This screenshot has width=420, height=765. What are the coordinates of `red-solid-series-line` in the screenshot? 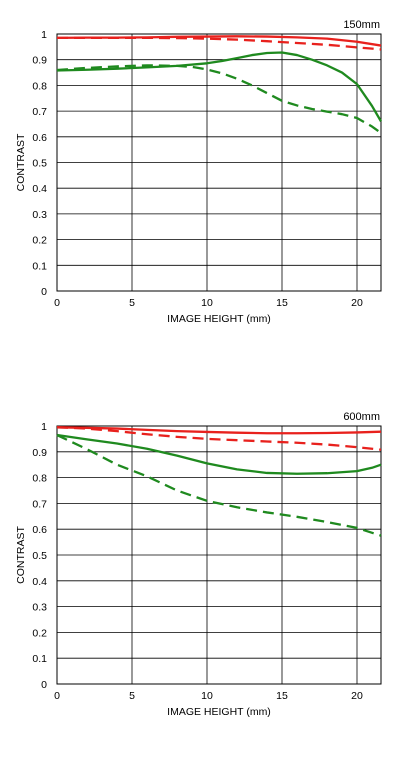 It's located at (219, 430).